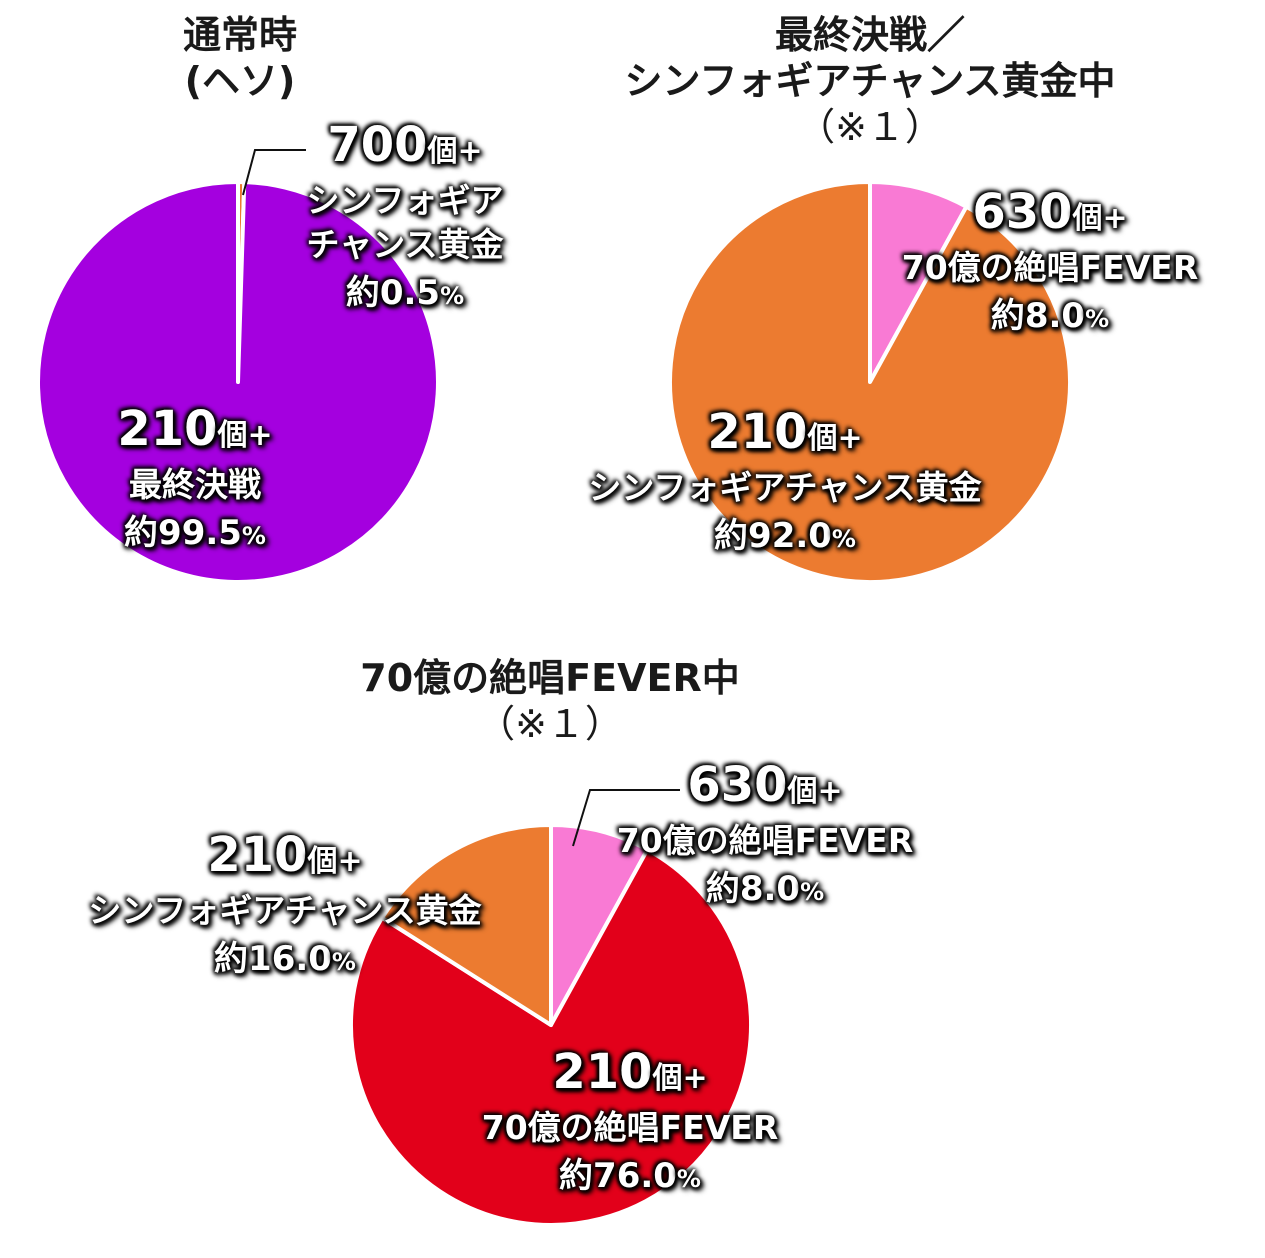 This screenshot has height=1258, width=1265. What do you see at coordinates (602, 1072) in the screenshot?
I see `chart3-slice2-count: 210` at bounding box center [602, 1072].